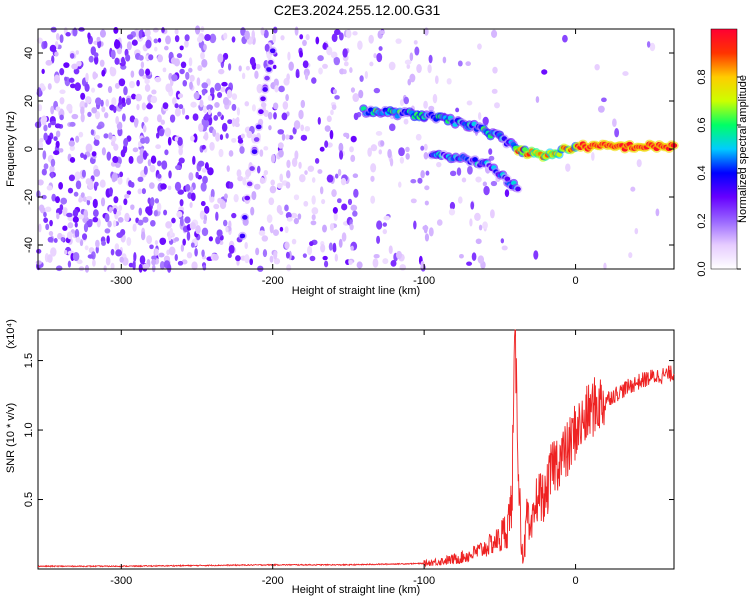  What do you see at coordinates (11, 149) in the screenshot?
I see `spectrogram-y-label: Frequency (Hz)` at bounding box center [11, 149].